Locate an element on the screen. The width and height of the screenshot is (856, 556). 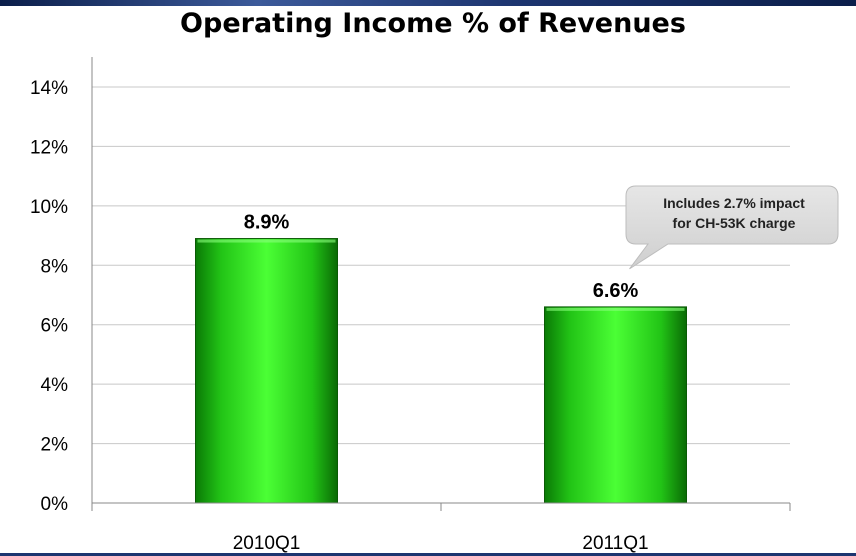
y-tick-label: 10% is located at coordinates (49, 207).